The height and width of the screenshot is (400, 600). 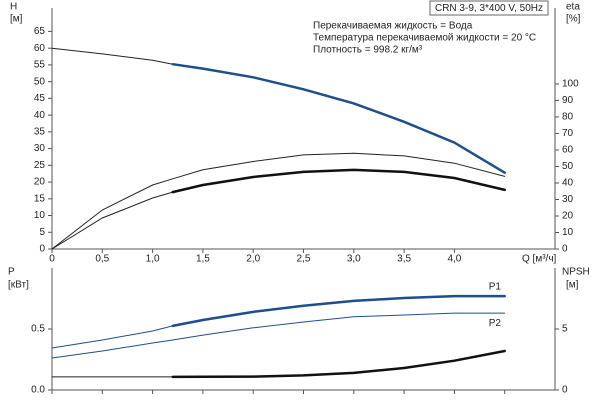 I want to click on x-tick-label: 3,5, so click(x=404, y=259).